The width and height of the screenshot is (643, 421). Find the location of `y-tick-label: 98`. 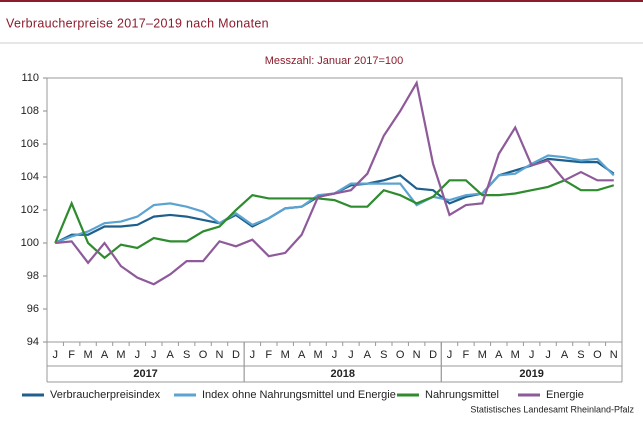

y-tick-label: 98 is located at coordinates (33, 276).